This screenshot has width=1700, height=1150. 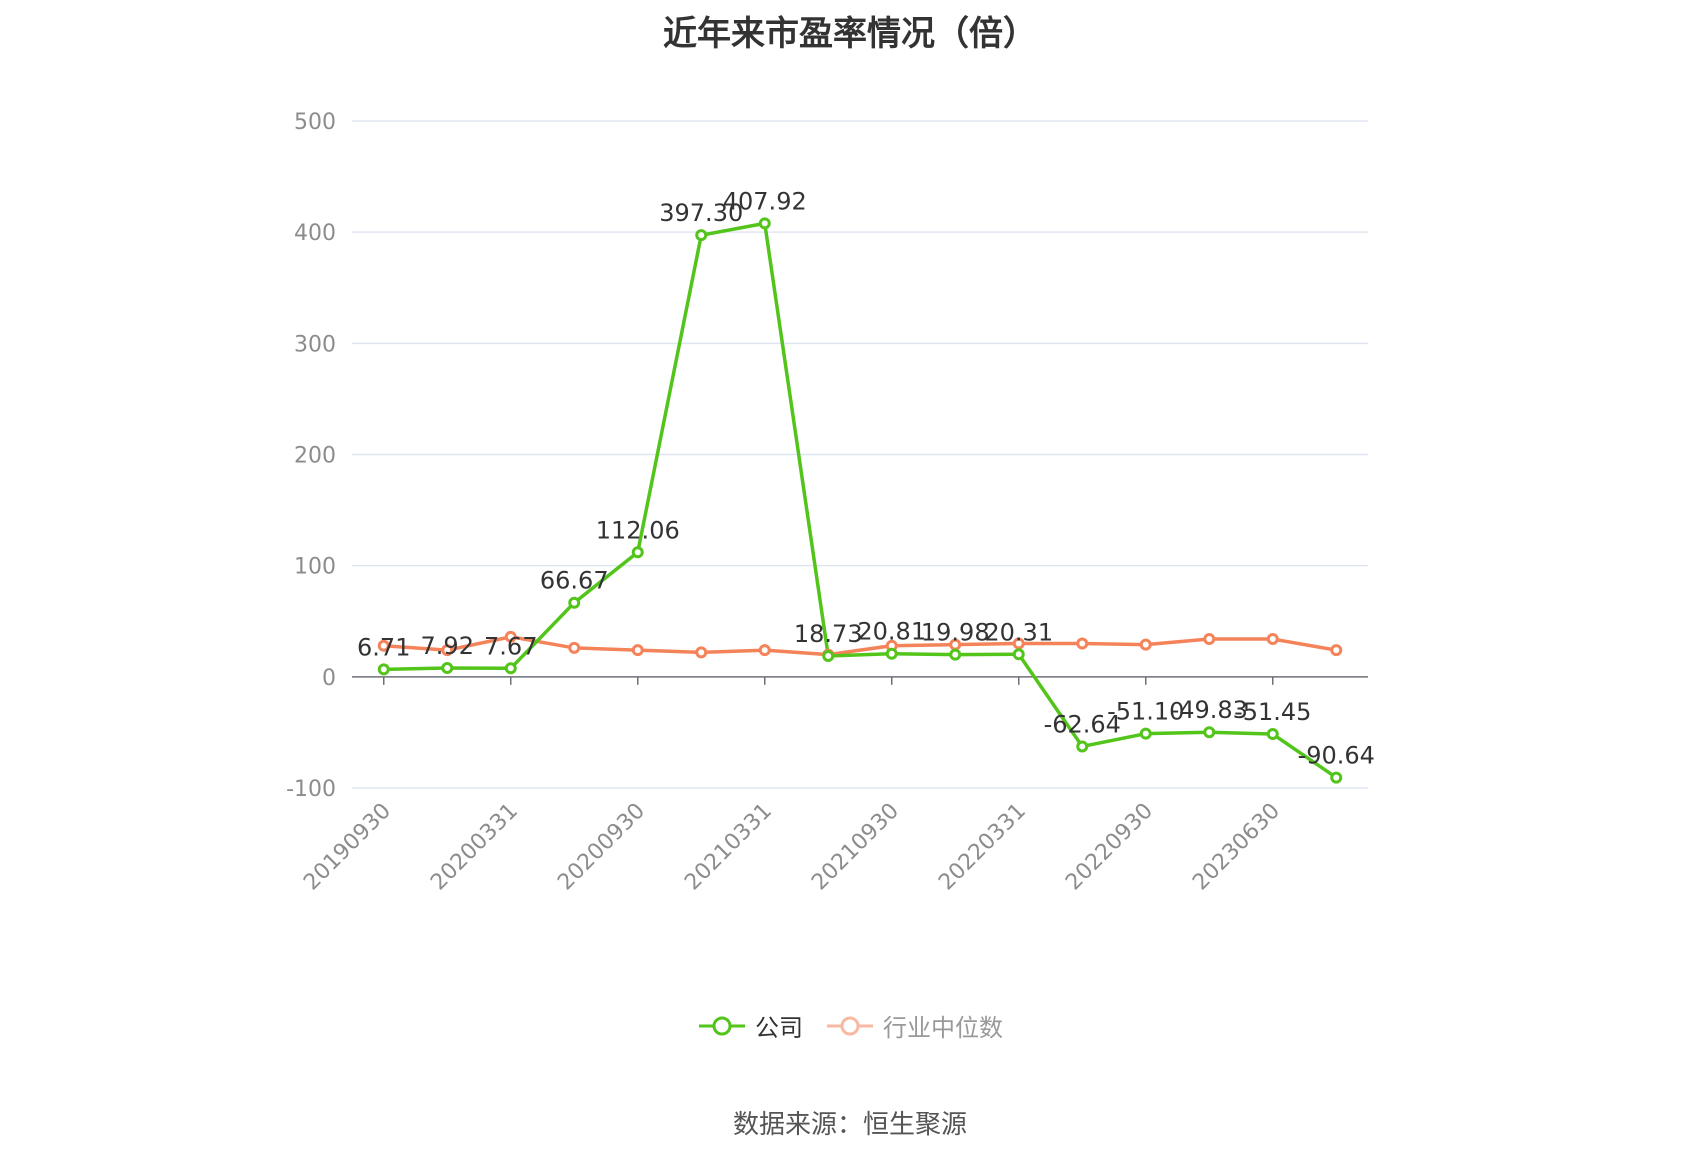 I want to click on legend-item-company: 公司, so click(x=750, y=1025).